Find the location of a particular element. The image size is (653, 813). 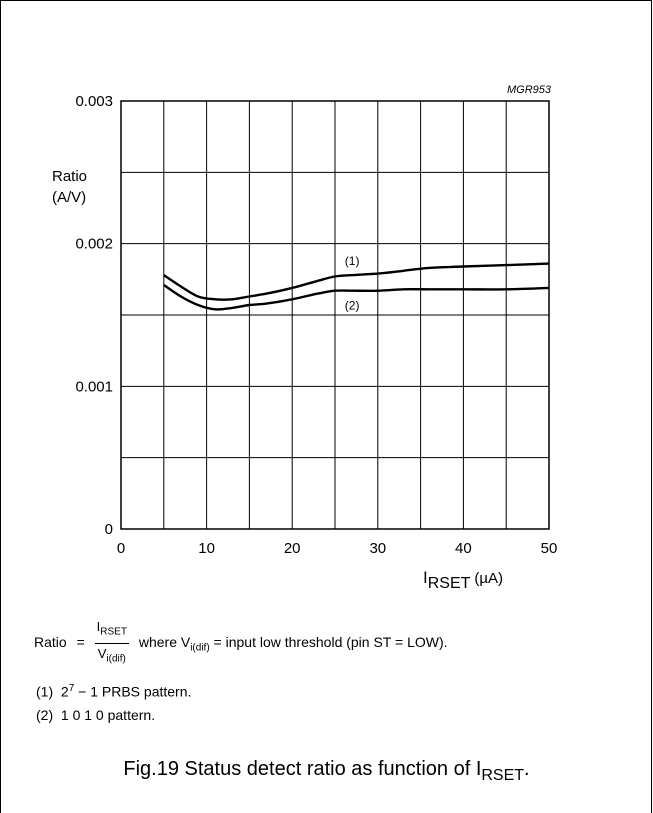

note-1-sup: 7 is located at coordinates (71, 688).